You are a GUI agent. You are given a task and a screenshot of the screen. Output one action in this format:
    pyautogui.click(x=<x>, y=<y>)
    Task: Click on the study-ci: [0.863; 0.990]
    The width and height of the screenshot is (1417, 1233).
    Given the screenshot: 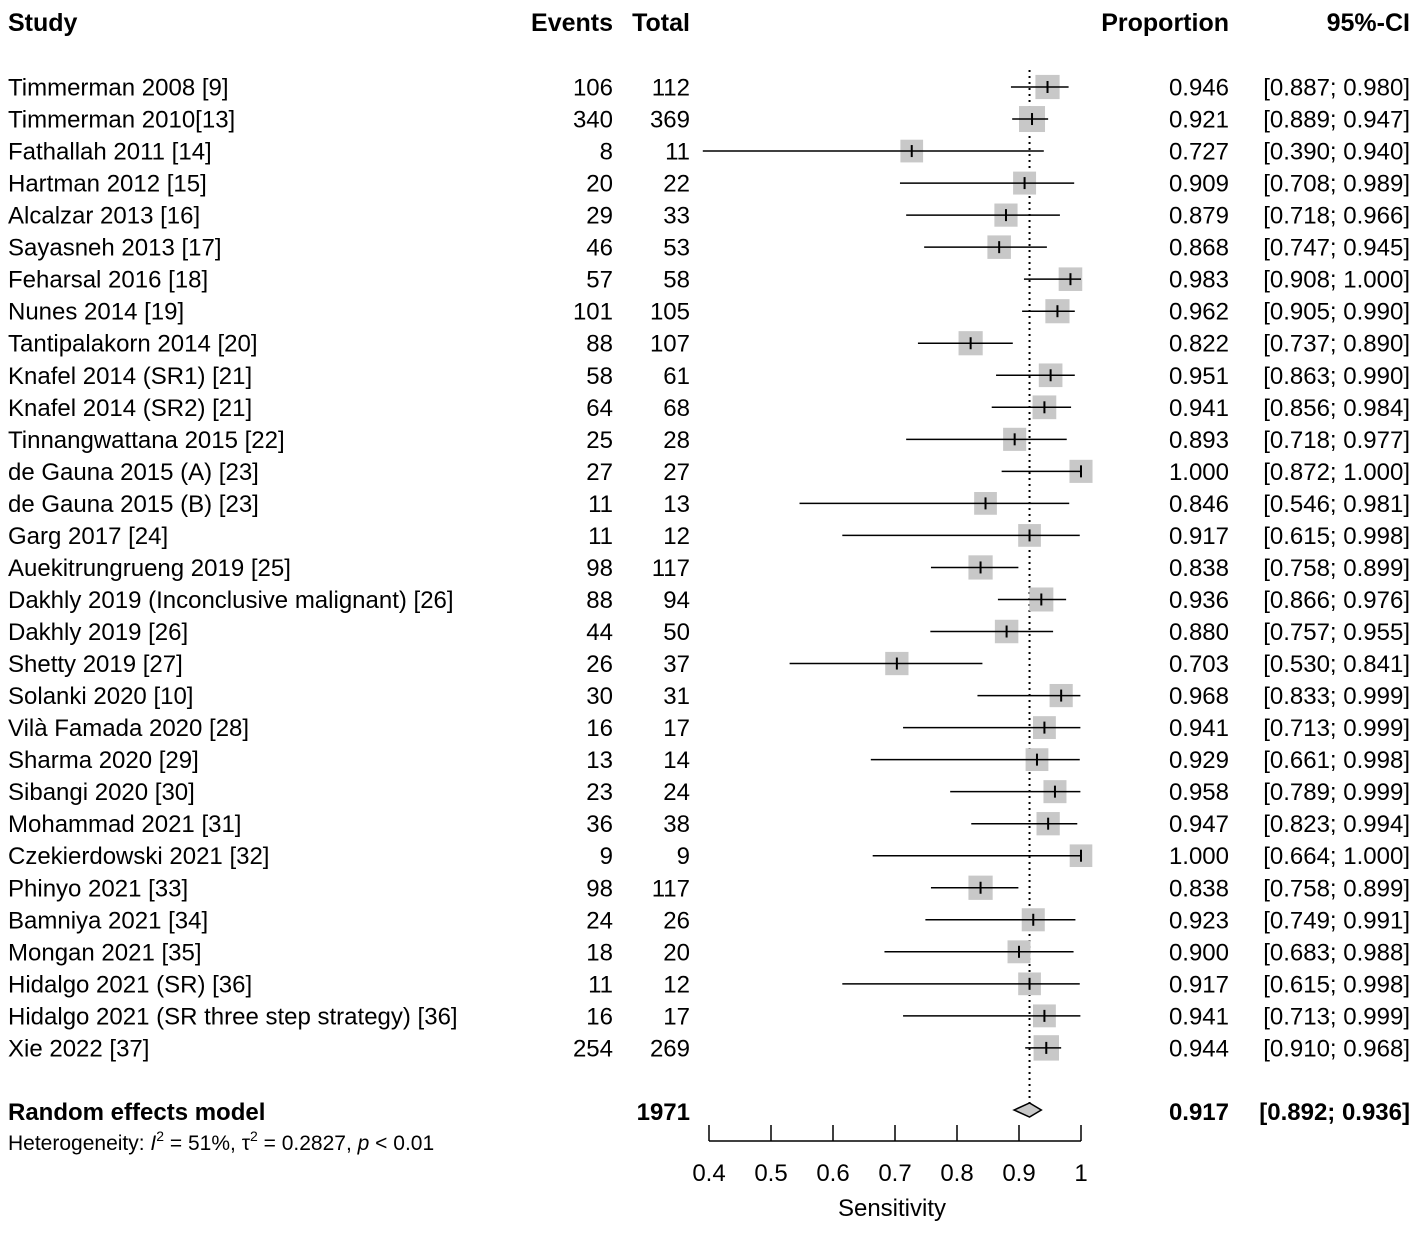 What is the action you would take?
    pyautogui.click(x=1336, y=376)
    